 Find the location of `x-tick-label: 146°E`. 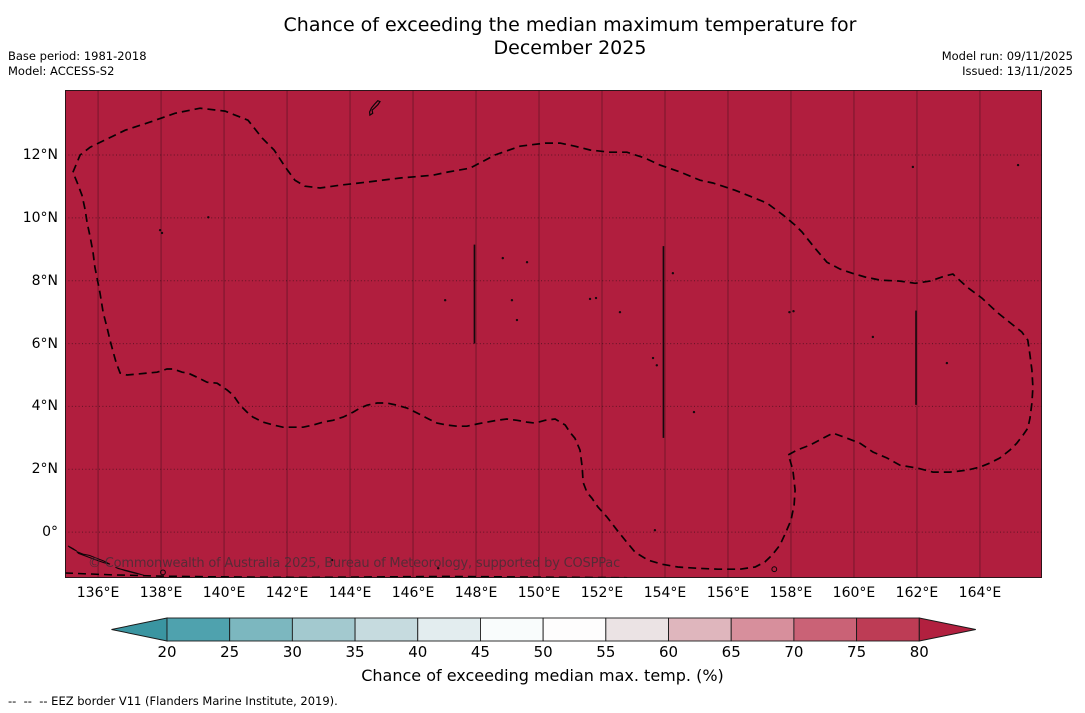

x-tick-label: 146°E is located at coordinates (413, 593).